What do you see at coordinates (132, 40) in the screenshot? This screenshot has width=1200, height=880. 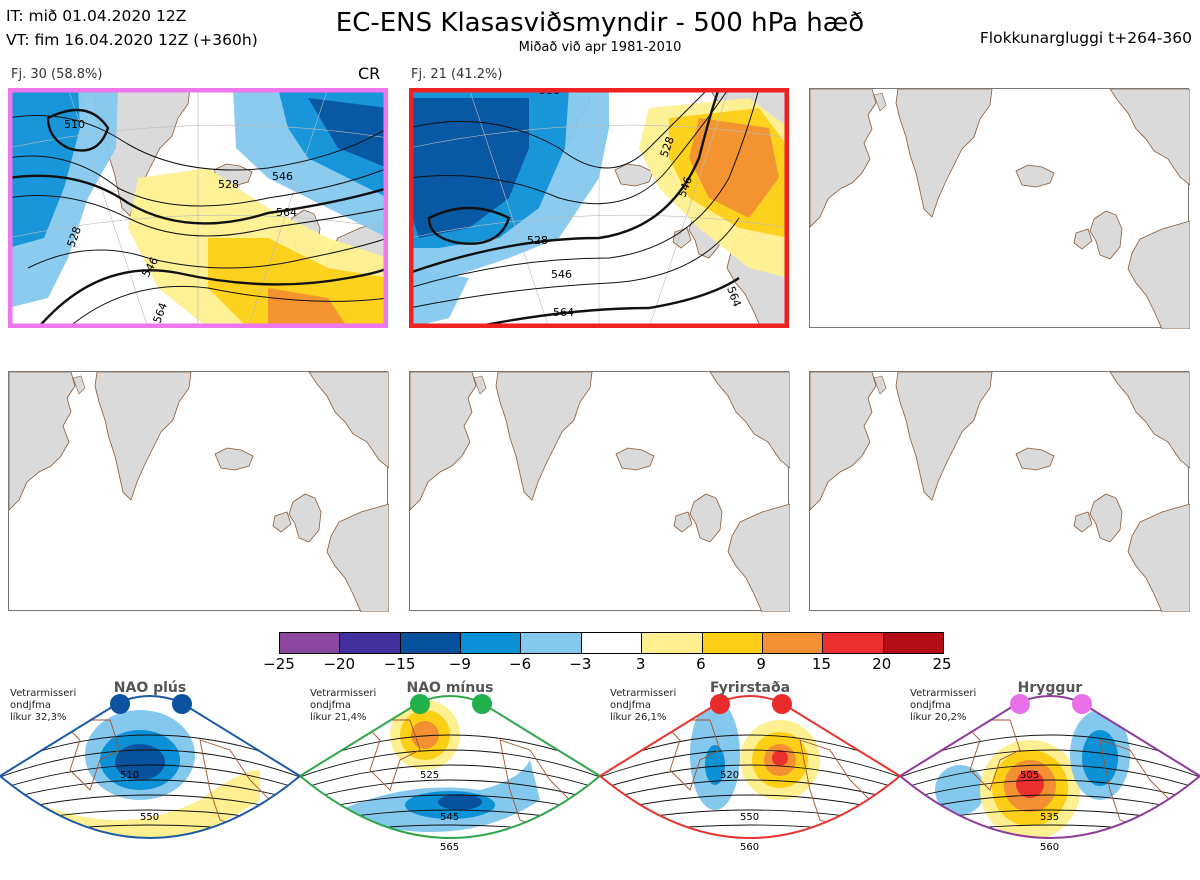 I see `valid-time: VT: fim 16.04.2020 12Z (+360h)` at bounding box center [132, 40].